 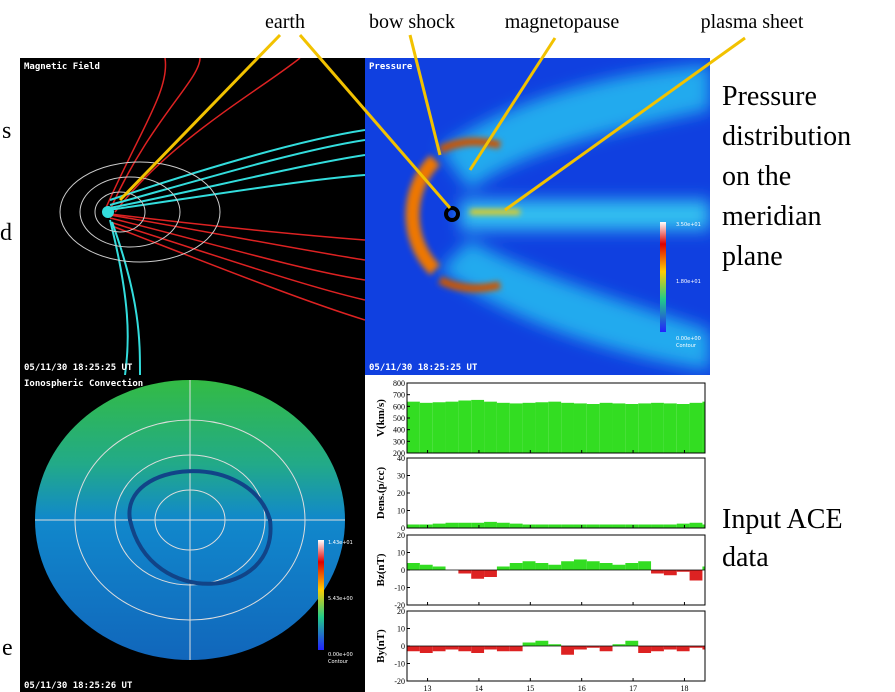 What do you see at coordinates (782, 519) in the screenshot?
I see `side-label: Input ACE` at bounding box center [782, 519].